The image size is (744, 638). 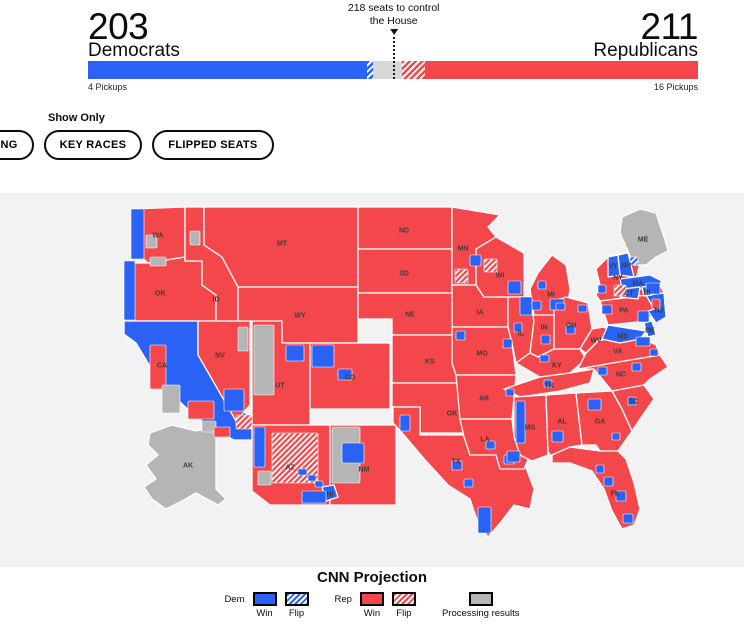 What do you see at coordinates (363, 465) in the screenshot?
I see `state-NM` at bounding box center [363, 465].